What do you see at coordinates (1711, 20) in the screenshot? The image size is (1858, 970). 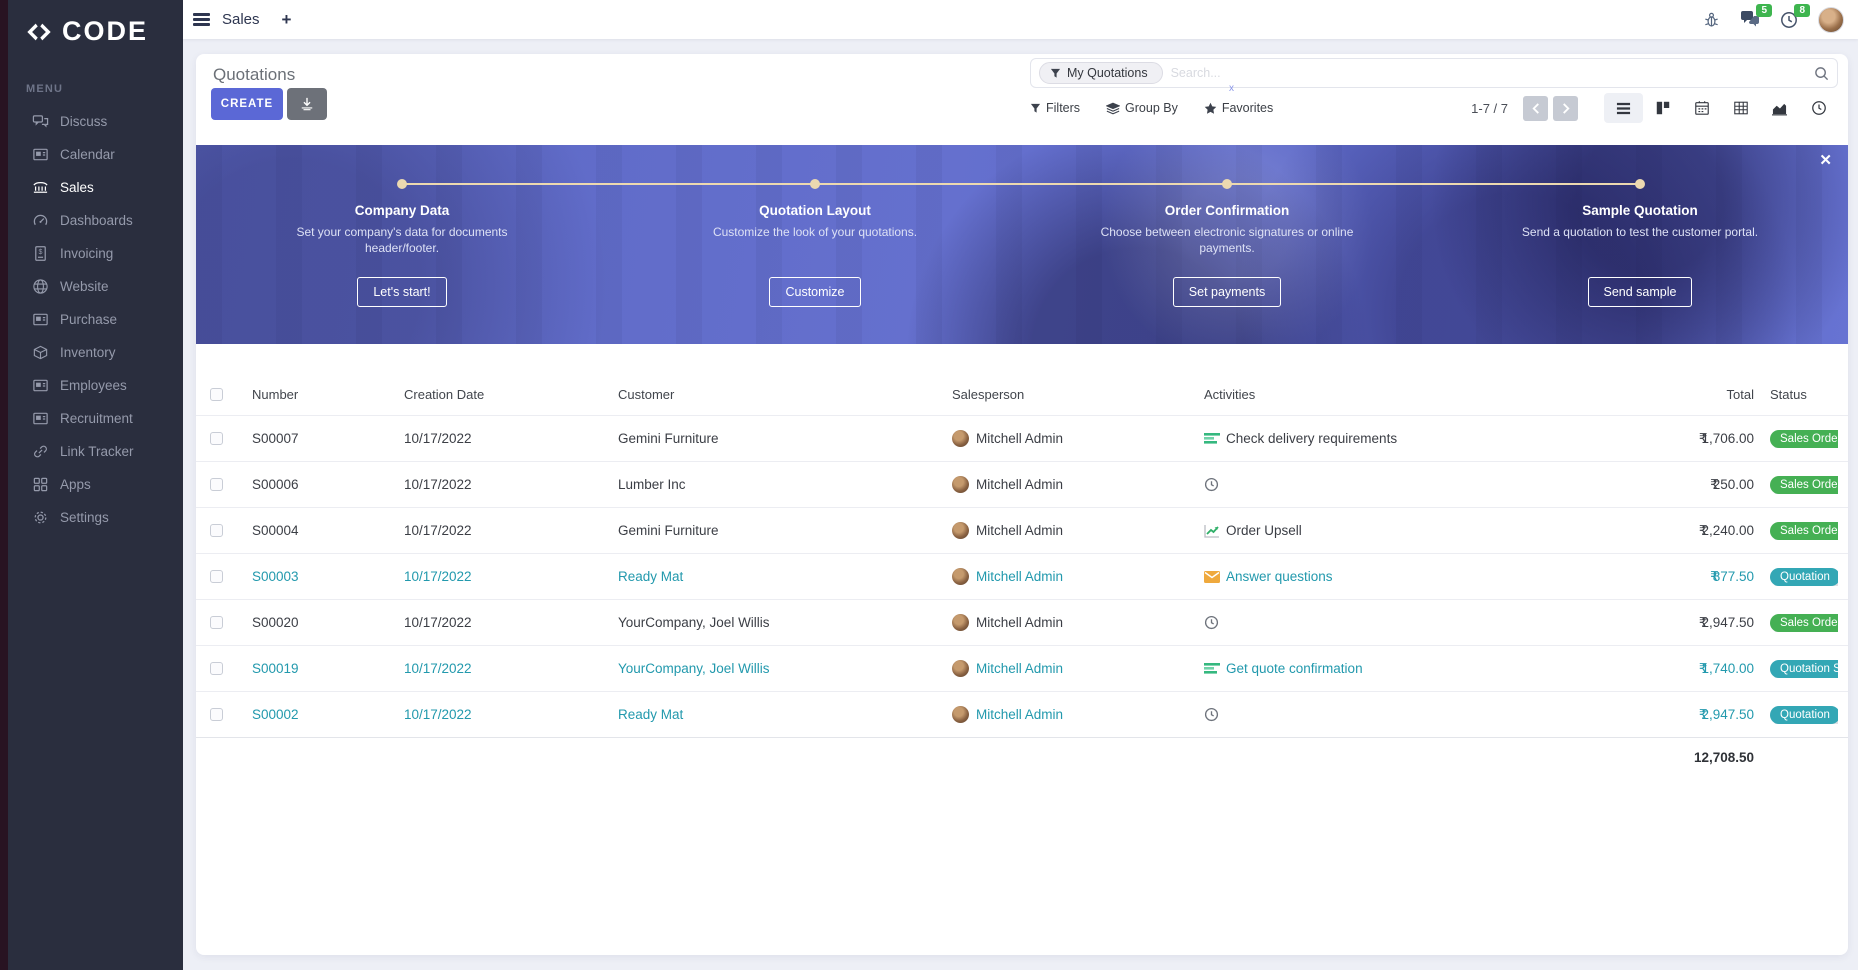 I see `debug-bug-icon` at bounding box center [1711, 20].